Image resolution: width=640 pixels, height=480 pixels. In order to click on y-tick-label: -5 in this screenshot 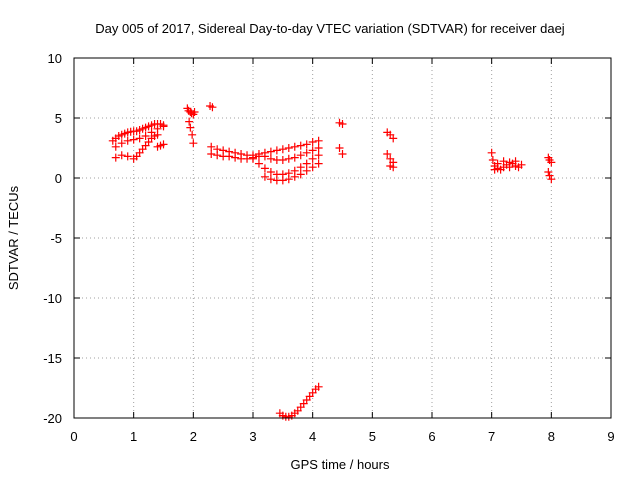, I will do `click(56, 238)`.